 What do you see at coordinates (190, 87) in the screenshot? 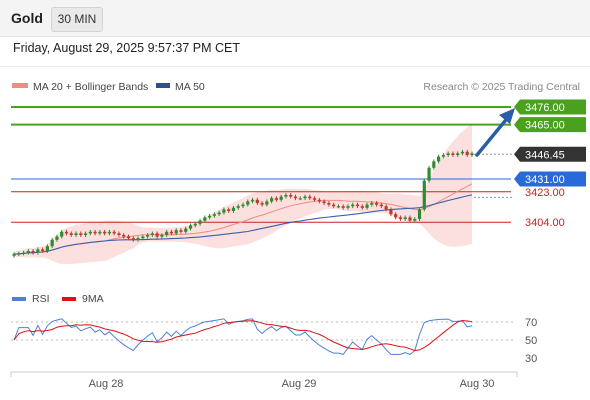
I see `ma50-legend-label: MA 50` at bounding box center [190, 87].